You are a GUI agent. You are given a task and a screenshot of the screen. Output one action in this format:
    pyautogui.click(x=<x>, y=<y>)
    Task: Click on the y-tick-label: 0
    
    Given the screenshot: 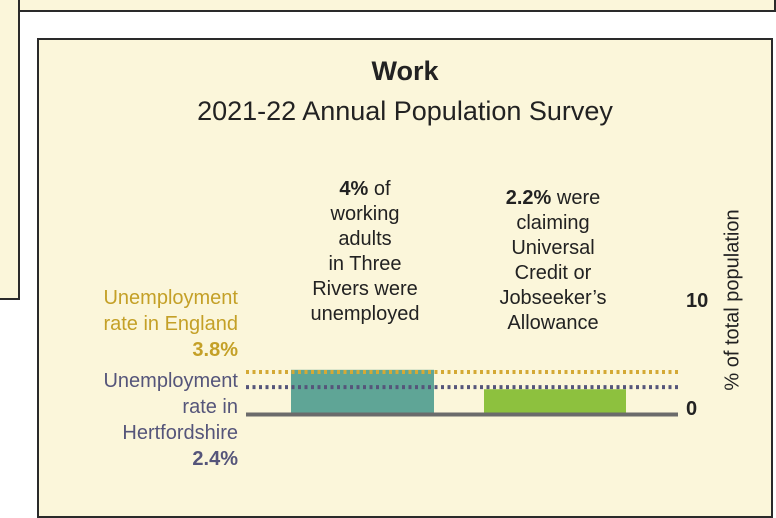 What is the action you would take?
    pyautogui.click(x=692, y=409)
    